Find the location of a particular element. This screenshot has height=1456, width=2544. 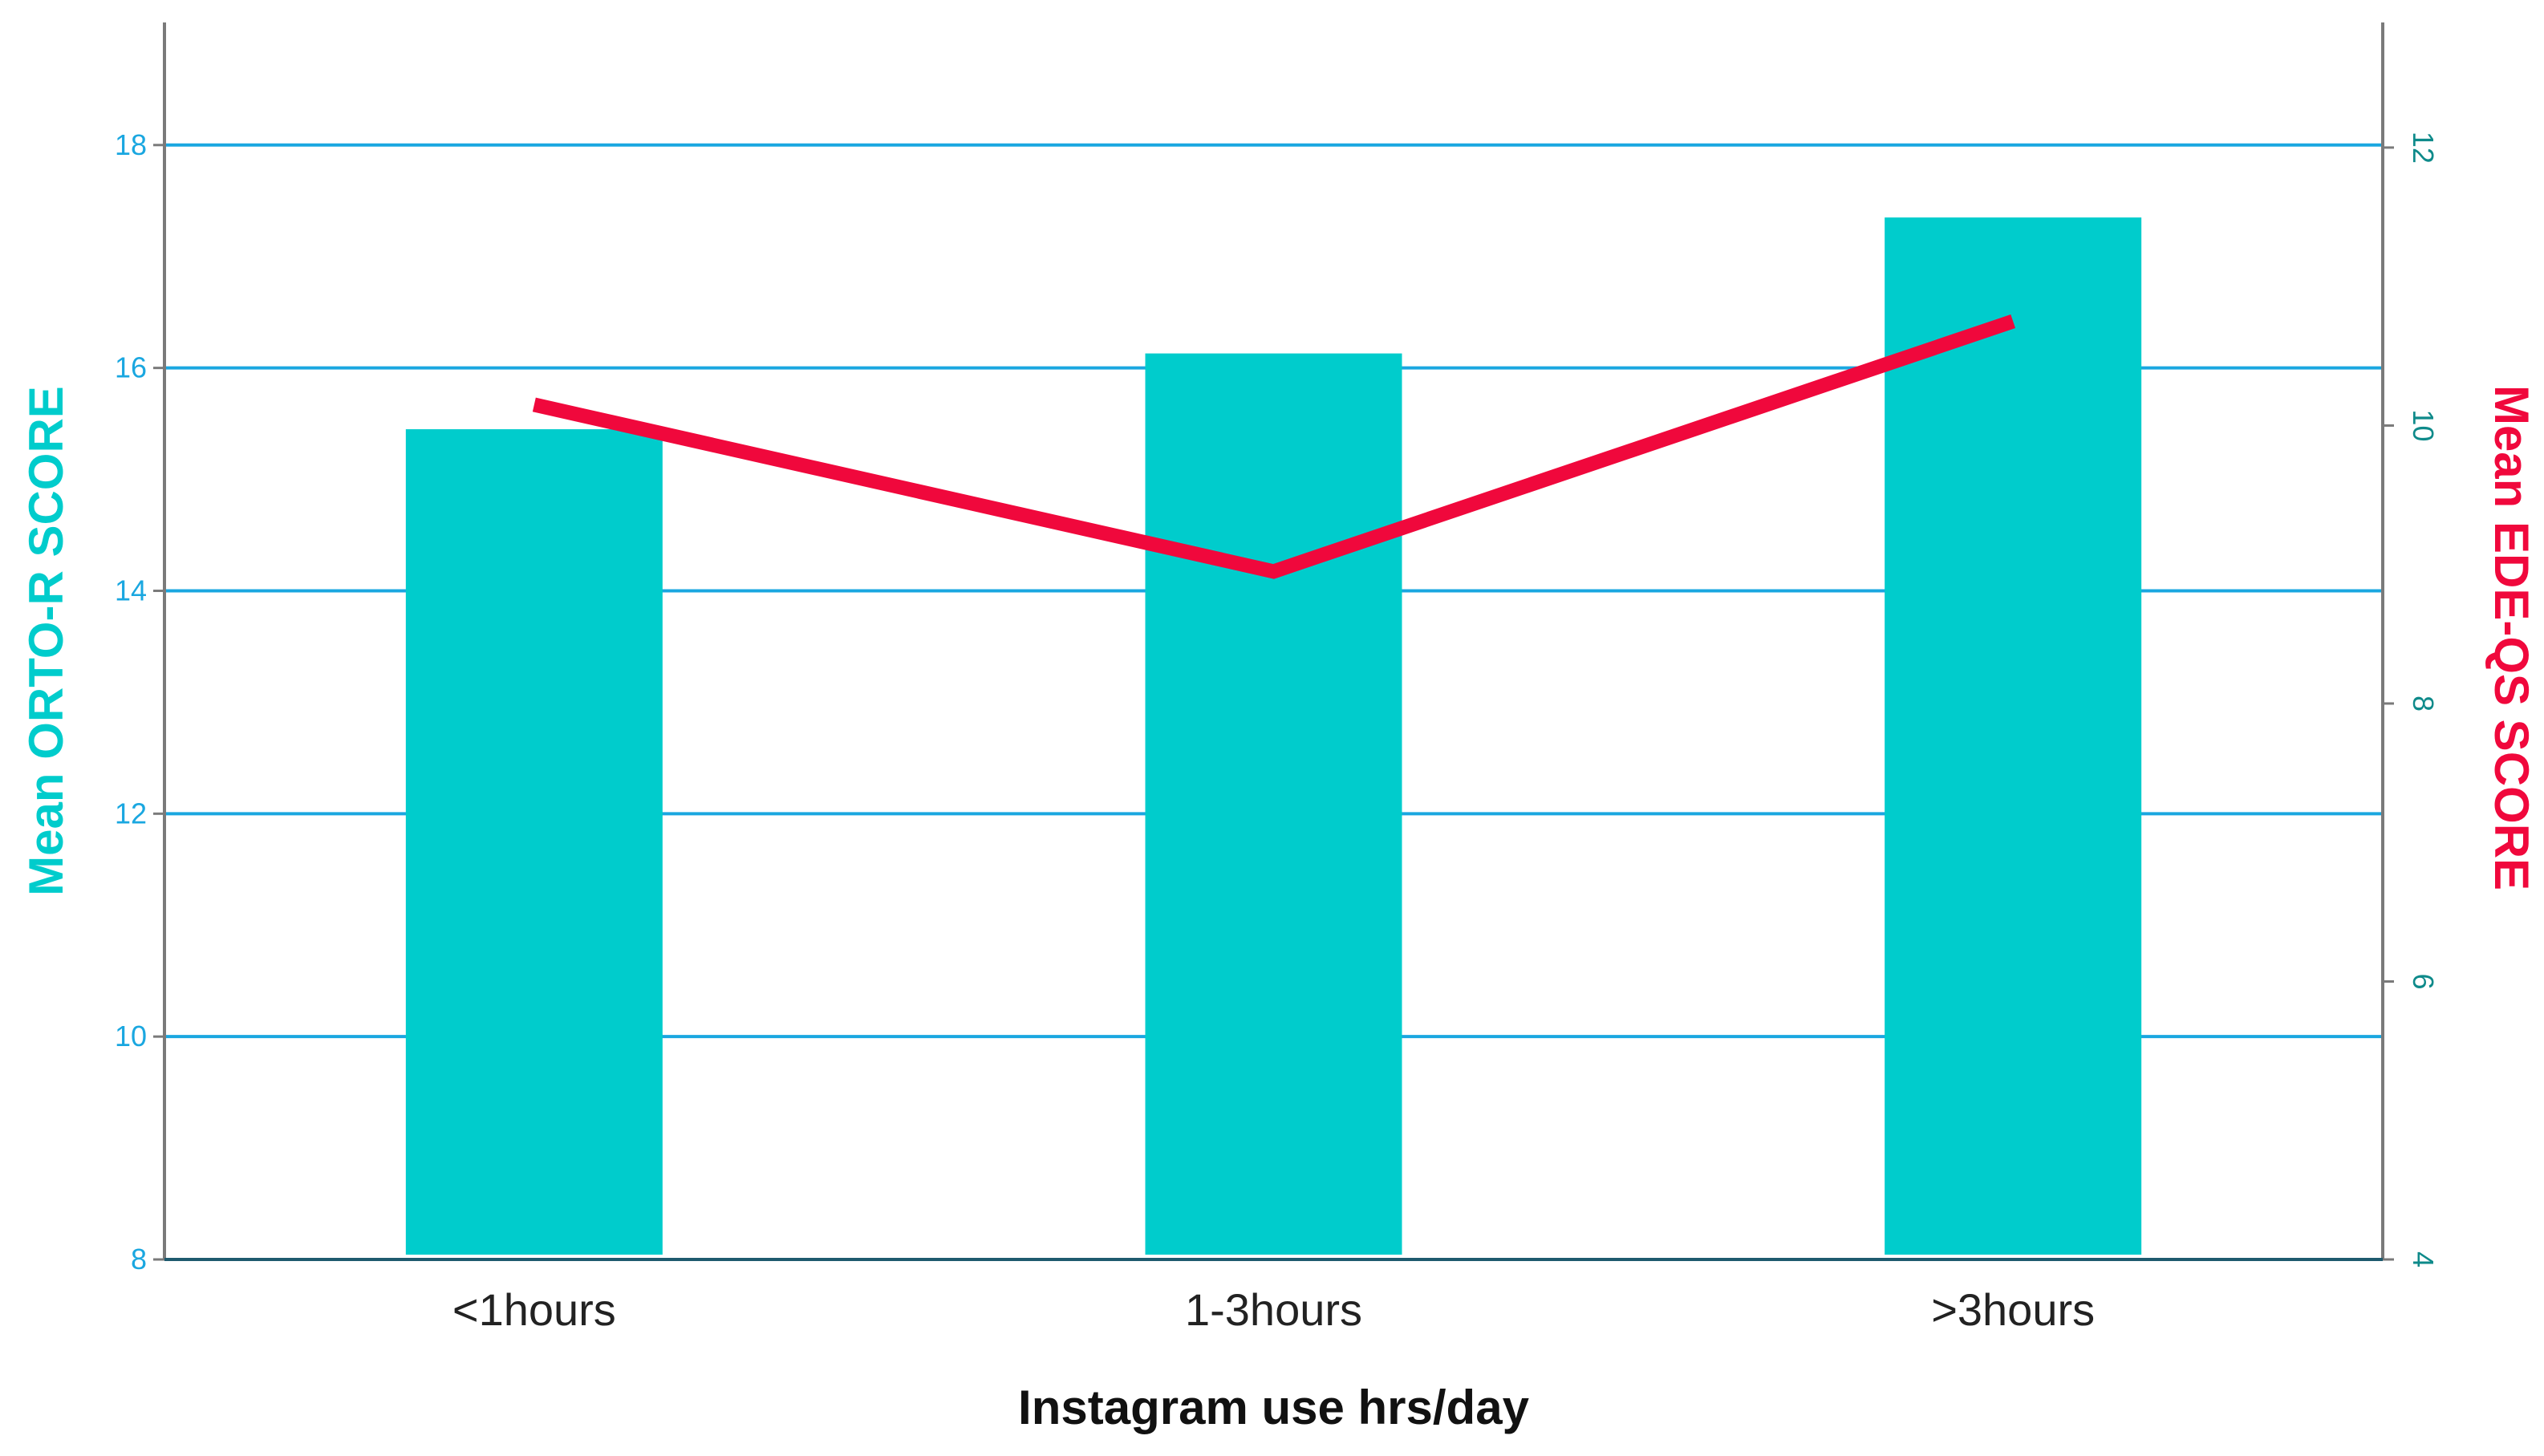

left-tick-label-18: 18 is located at coordinates (131, 144).